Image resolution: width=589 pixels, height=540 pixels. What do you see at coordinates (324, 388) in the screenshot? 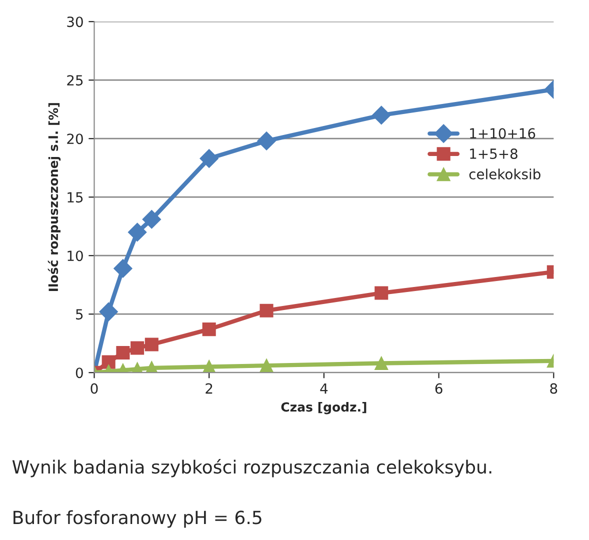
I see `x-tick-label: 4` at bounding box center [324, 388].